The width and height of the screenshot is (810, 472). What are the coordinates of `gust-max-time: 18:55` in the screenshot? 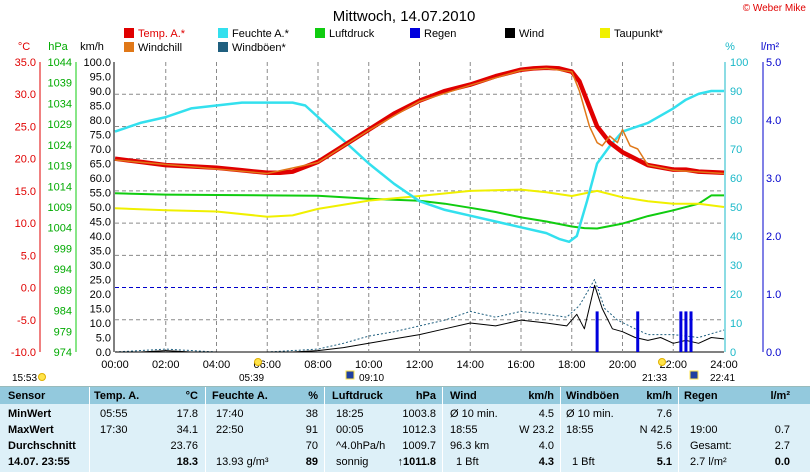 It's located at (580, 430).